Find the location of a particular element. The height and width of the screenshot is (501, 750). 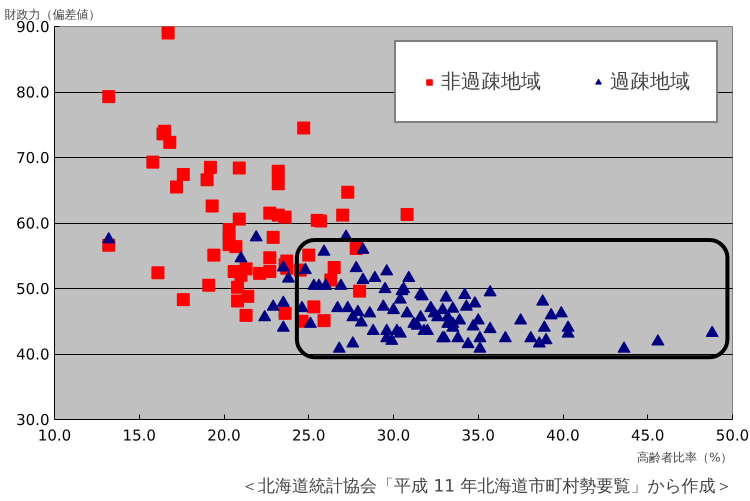

x-tick-label: 40.0 is located at coordinates (563, 435).